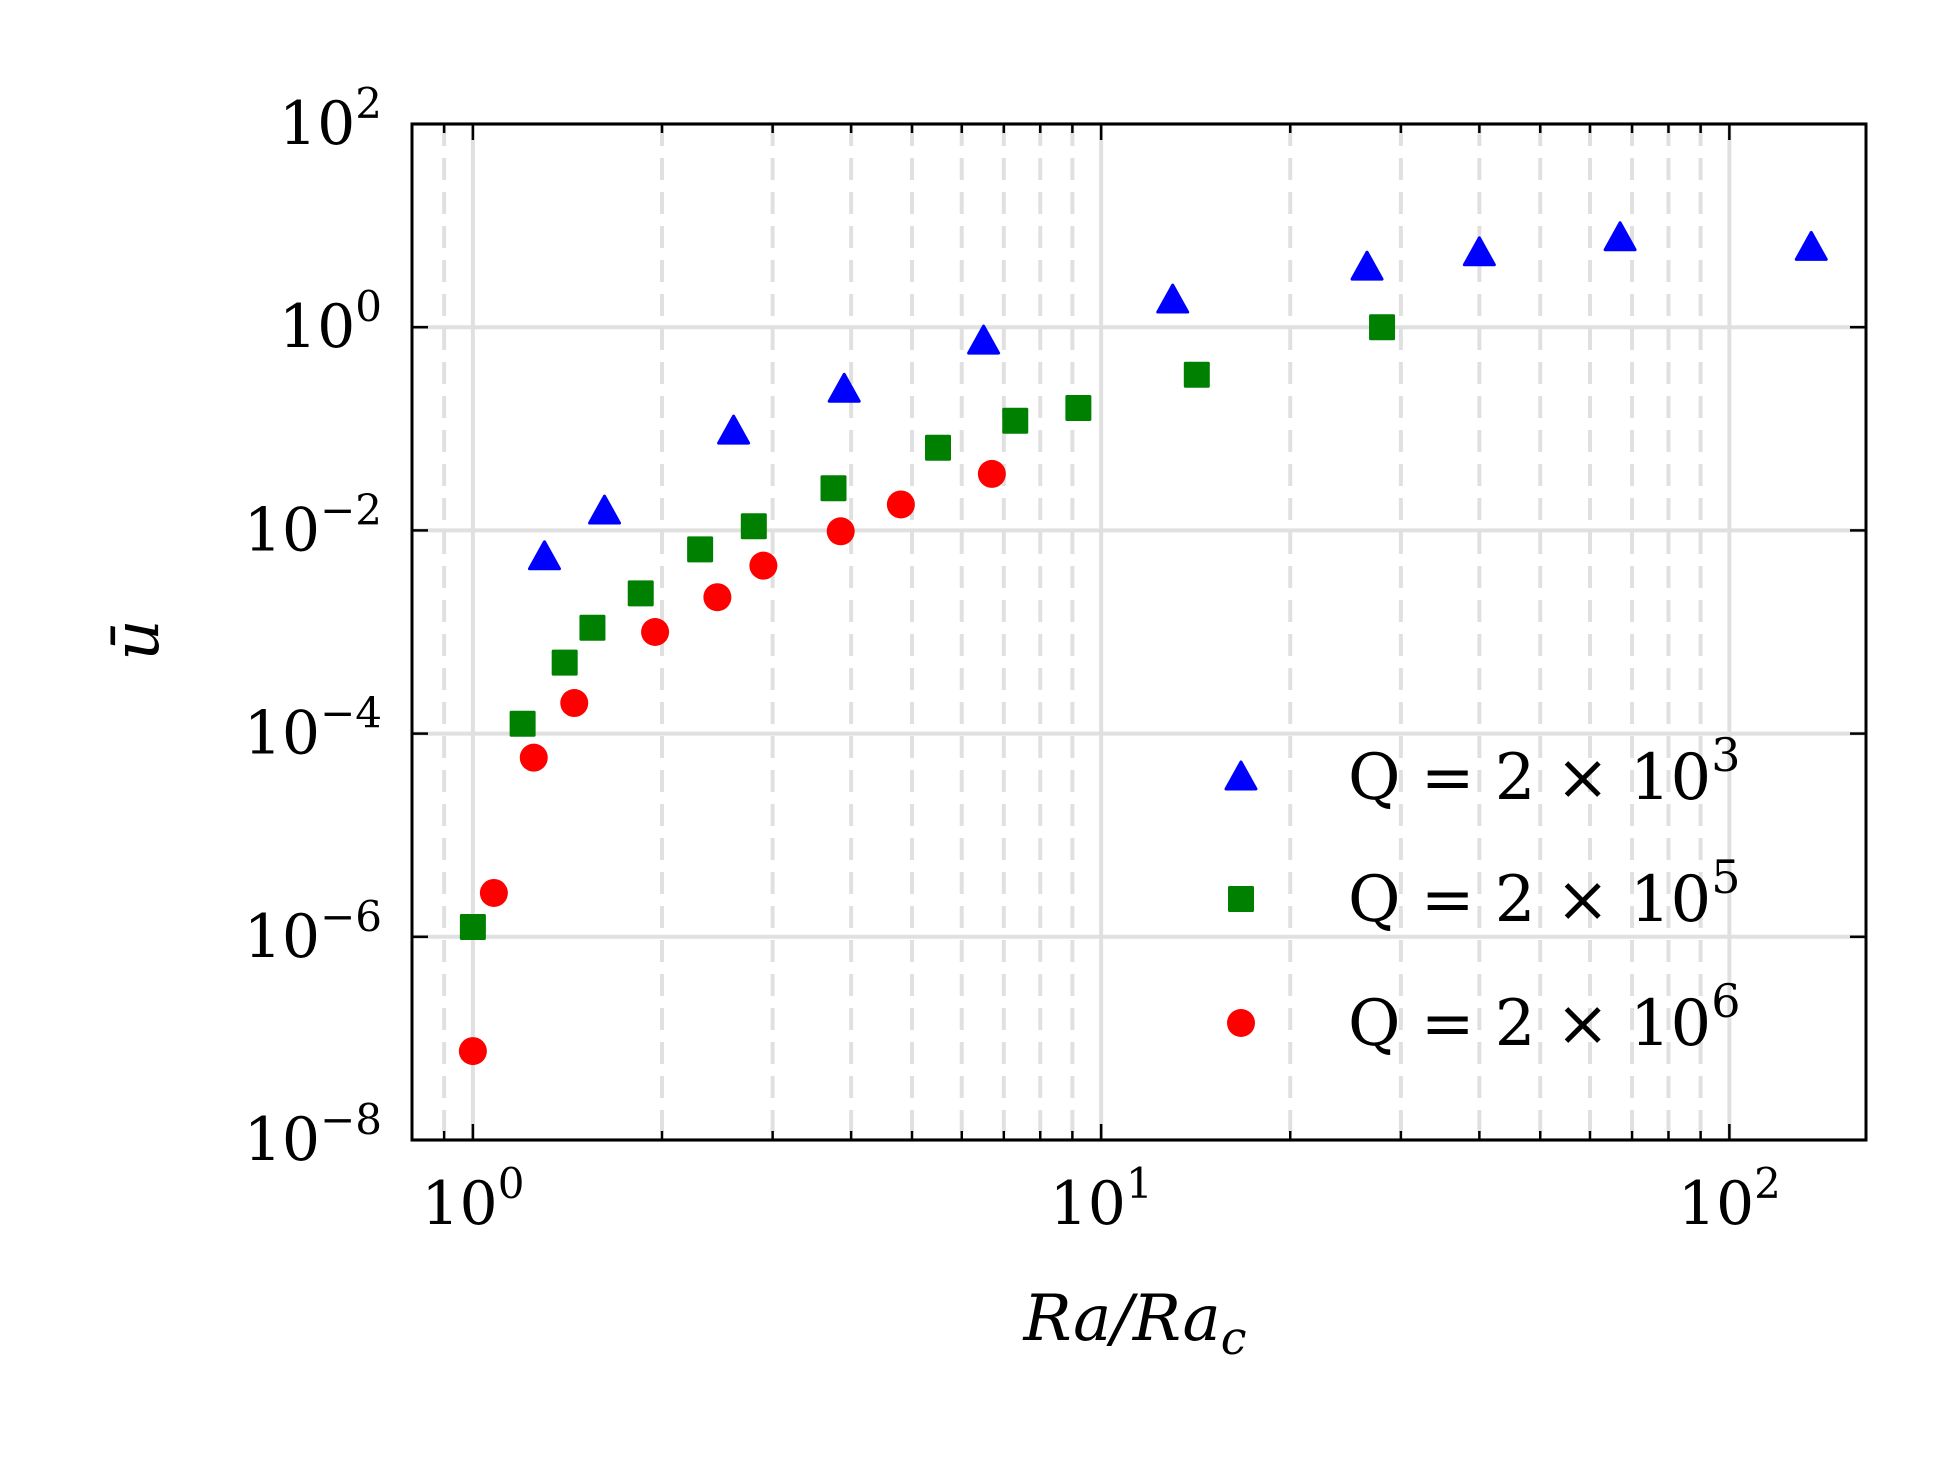 The width and height of the screenshot is (1943, 1457). What do you see at coordinates (1767, 1183) in the screenshot?
I see `x-tick-label-exponent: 2` at bounding box center [1767, 1183].